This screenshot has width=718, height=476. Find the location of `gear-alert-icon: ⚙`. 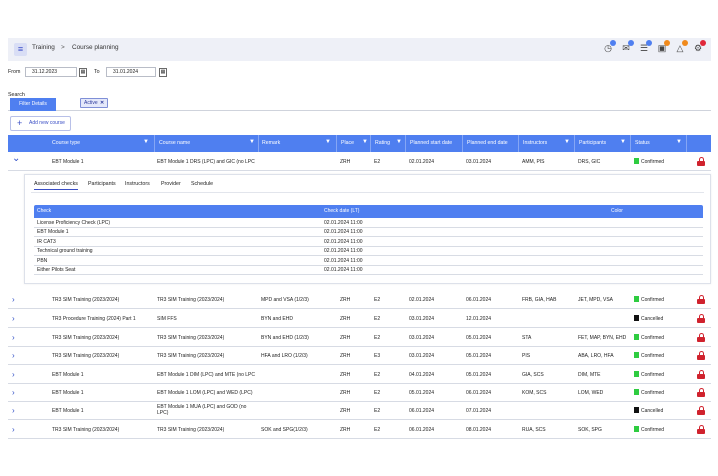

gear-alert-icon: ⚙ is located at coordinates (699, 47).